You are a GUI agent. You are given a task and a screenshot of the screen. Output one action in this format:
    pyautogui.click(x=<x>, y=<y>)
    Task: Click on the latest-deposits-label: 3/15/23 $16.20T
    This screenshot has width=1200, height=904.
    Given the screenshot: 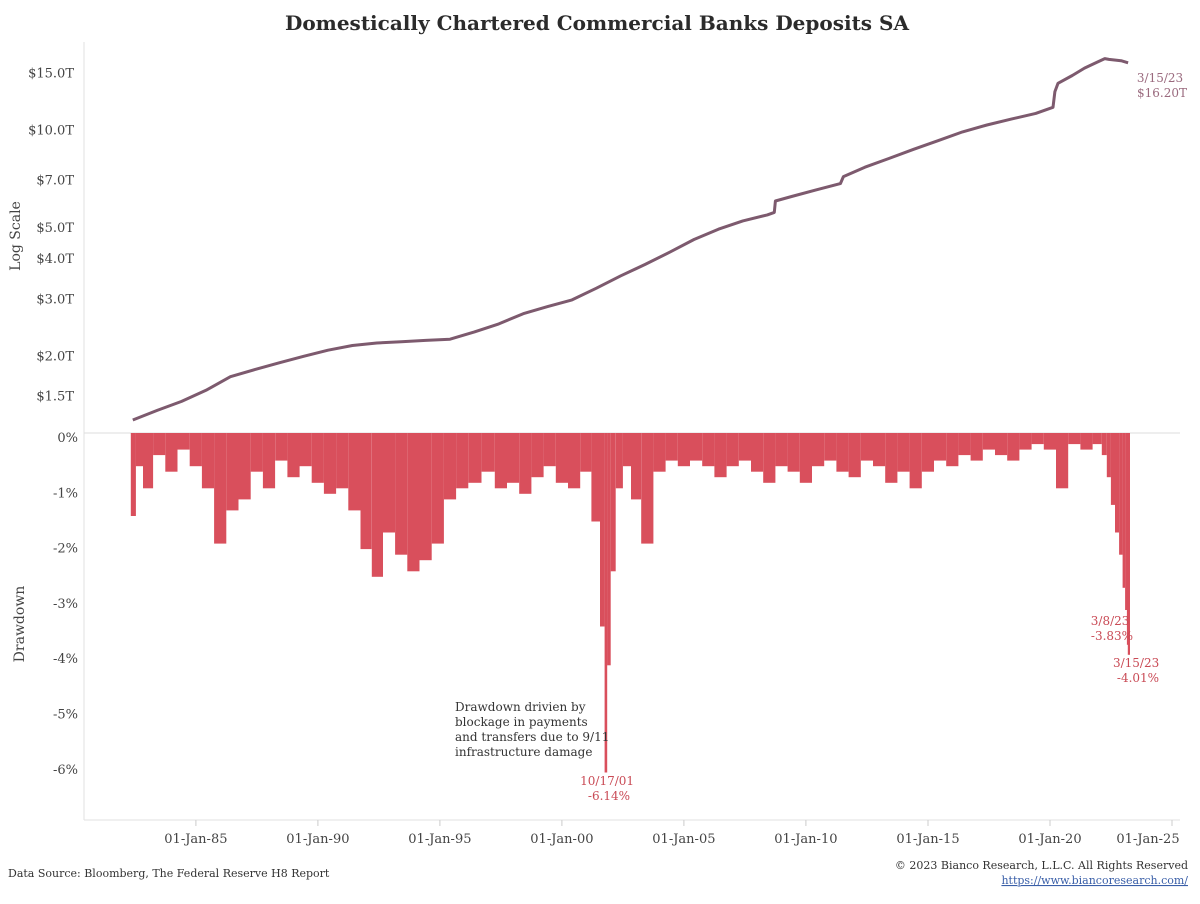 What is the action you would take?
    pyautogui.click(x=1162, y=85)
    